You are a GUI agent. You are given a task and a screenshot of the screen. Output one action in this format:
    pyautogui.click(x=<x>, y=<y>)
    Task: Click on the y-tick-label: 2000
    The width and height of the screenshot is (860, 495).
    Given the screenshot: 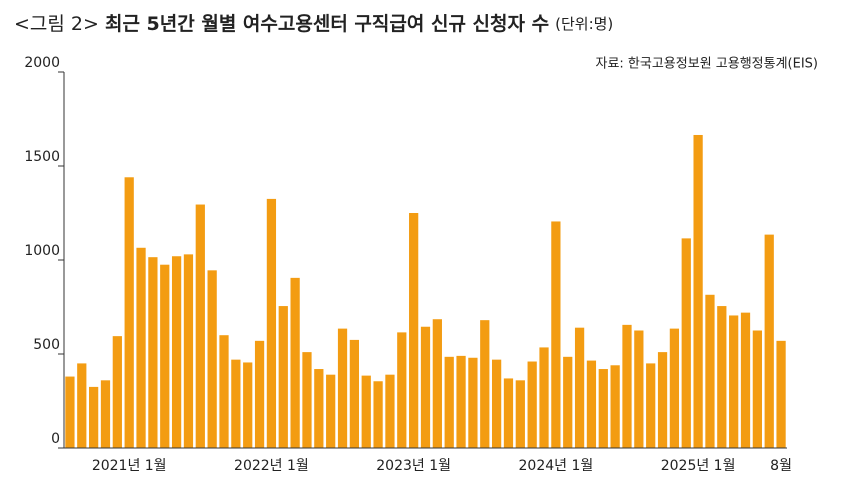 What is the action you would take?
    pyautogui.click(x=42, y=63)
    